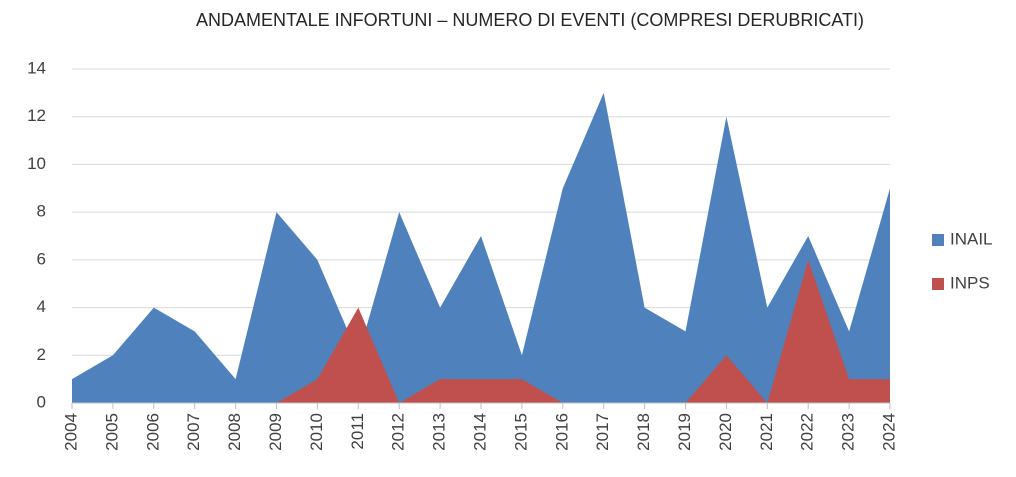 The height and width of the screenshot is (477, 1016). Describe the element at coordinates (316, 432) in the screenshot. I see `x-tick-label: 2010` at that location.